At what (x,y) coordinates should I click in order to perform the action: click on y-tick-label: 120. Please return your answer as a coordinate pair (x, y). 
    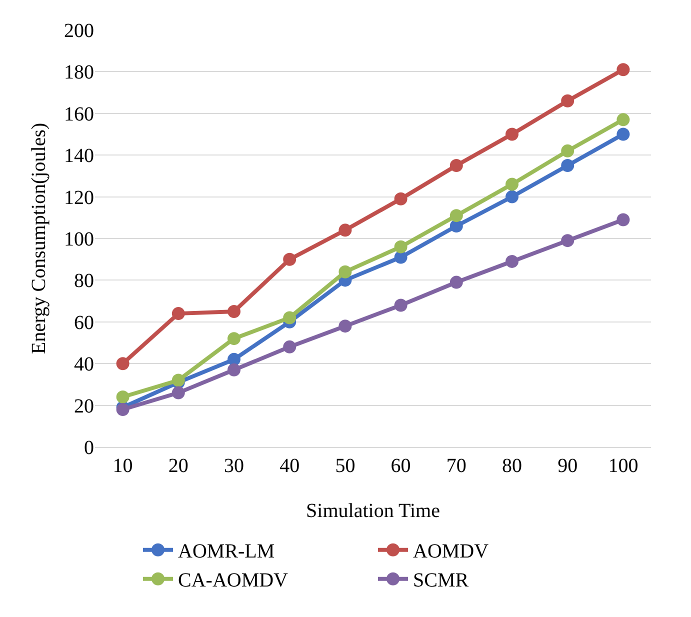
    Looking at the image, I should click on (79, 197).